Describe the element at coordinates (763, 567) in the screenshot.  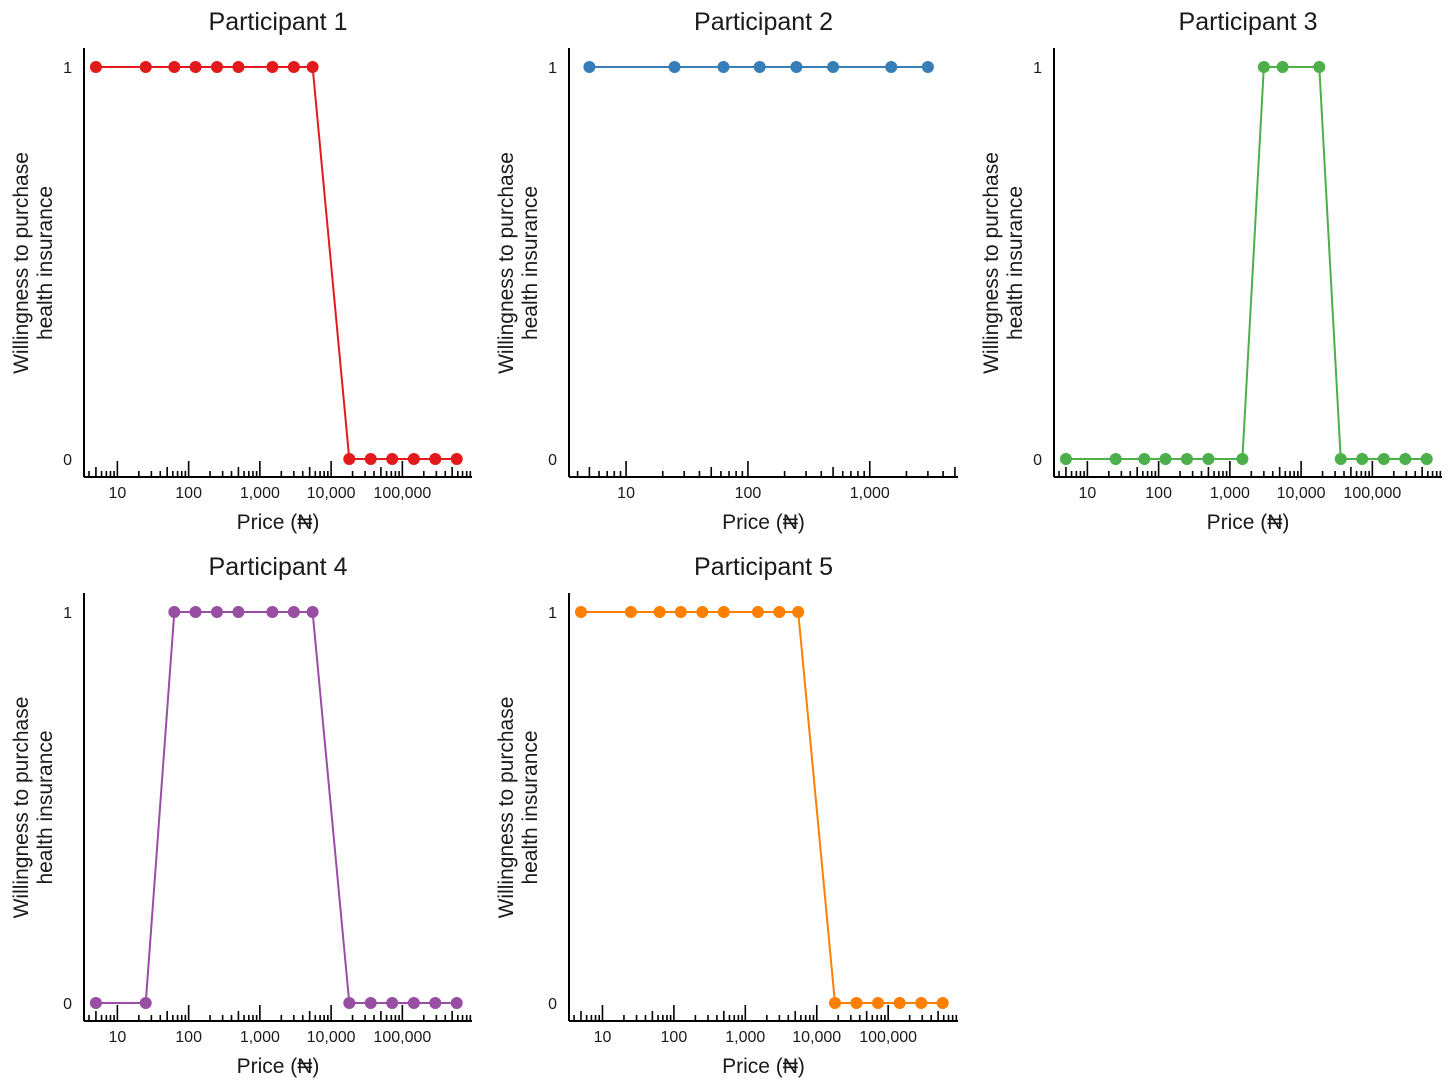
I see `panel-title: Participant 5` at that location.